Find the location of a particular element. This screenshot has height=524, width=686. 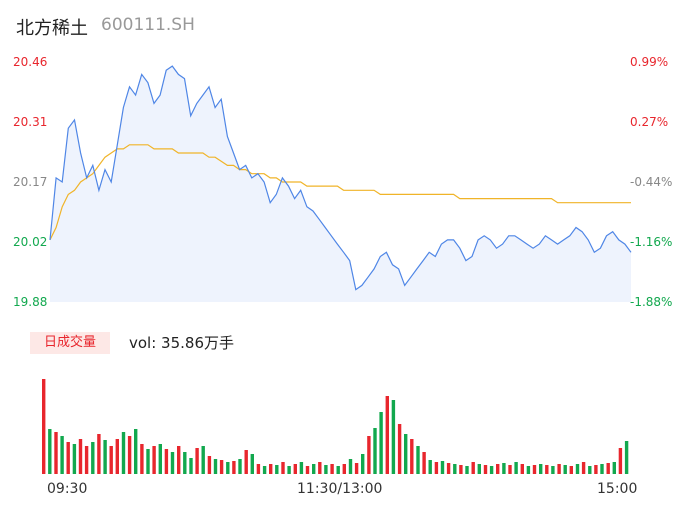

y-right-tick-4: -1.88% is located at coordinates (651, 302).